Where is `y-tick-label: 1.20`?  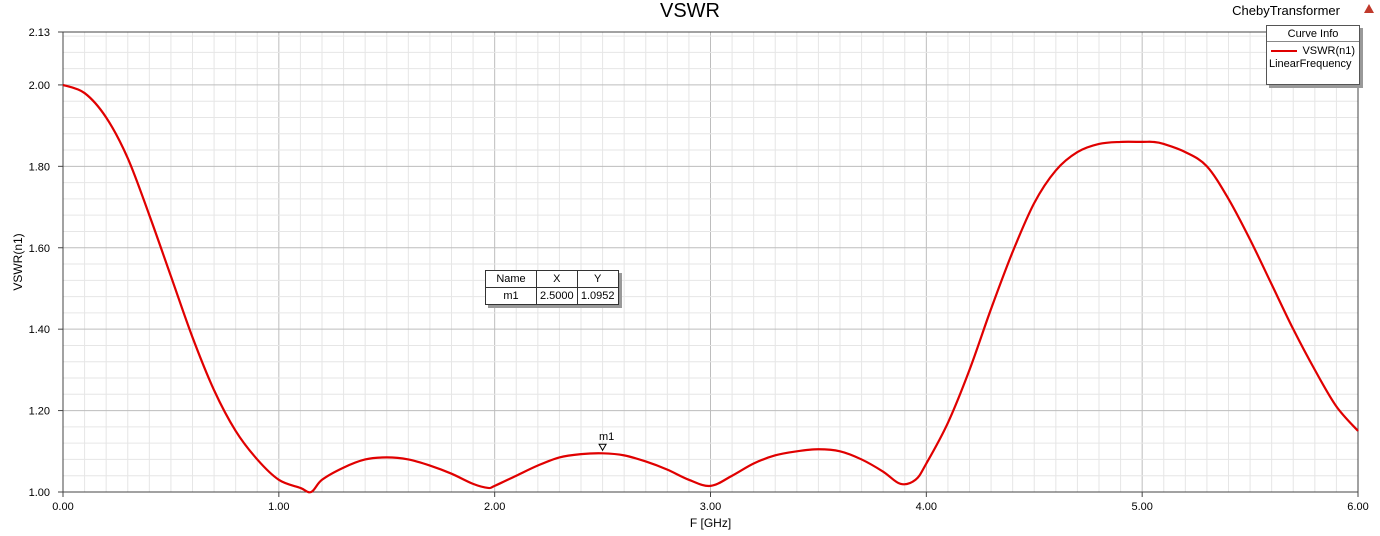
y-tick-label: 1.20 is located at coordinates (39, 412).